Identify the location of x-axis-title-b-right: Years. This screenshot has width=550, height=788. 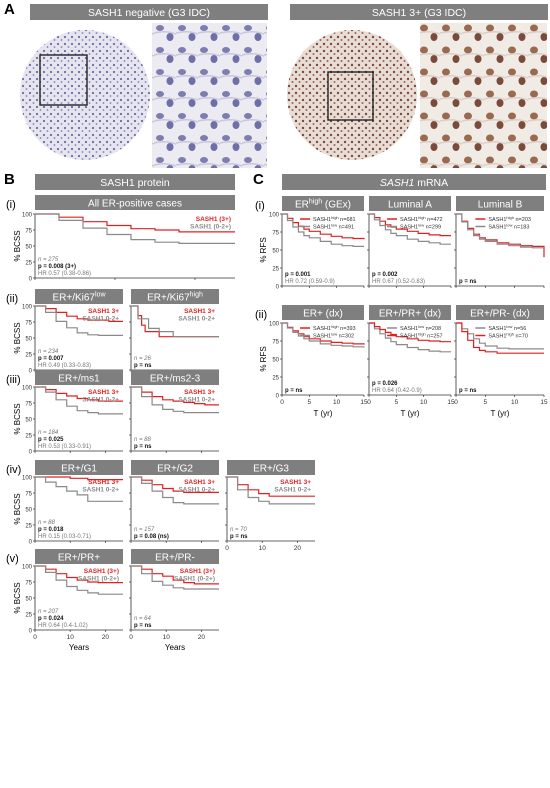
(175, 647).